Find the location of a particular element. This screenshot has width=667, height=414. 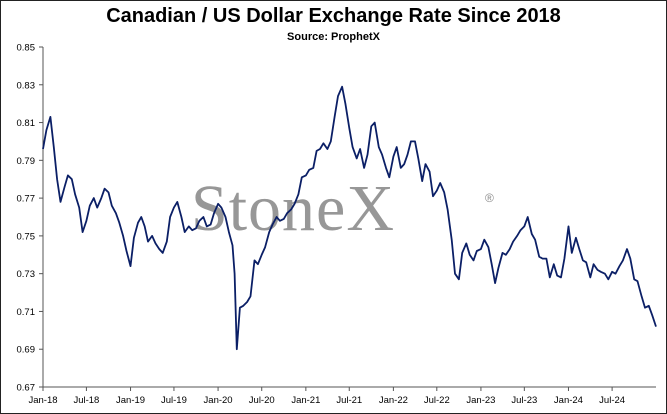

x-tick-label: Jan-22 is located at coordinates (393, 400).